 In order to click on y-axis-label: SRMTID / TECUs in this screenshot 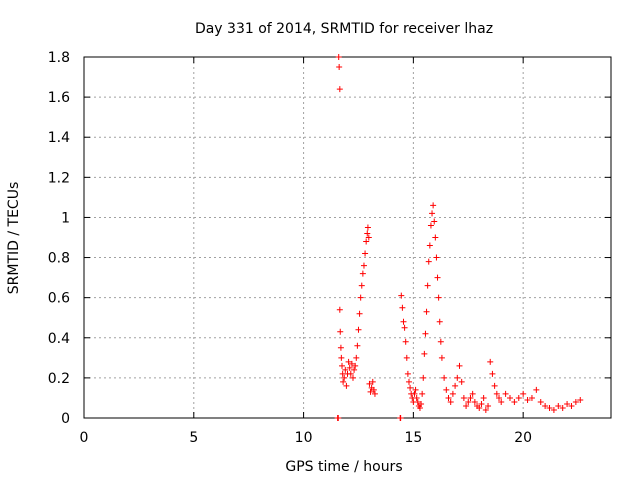, I will do `click(14, 238)`.